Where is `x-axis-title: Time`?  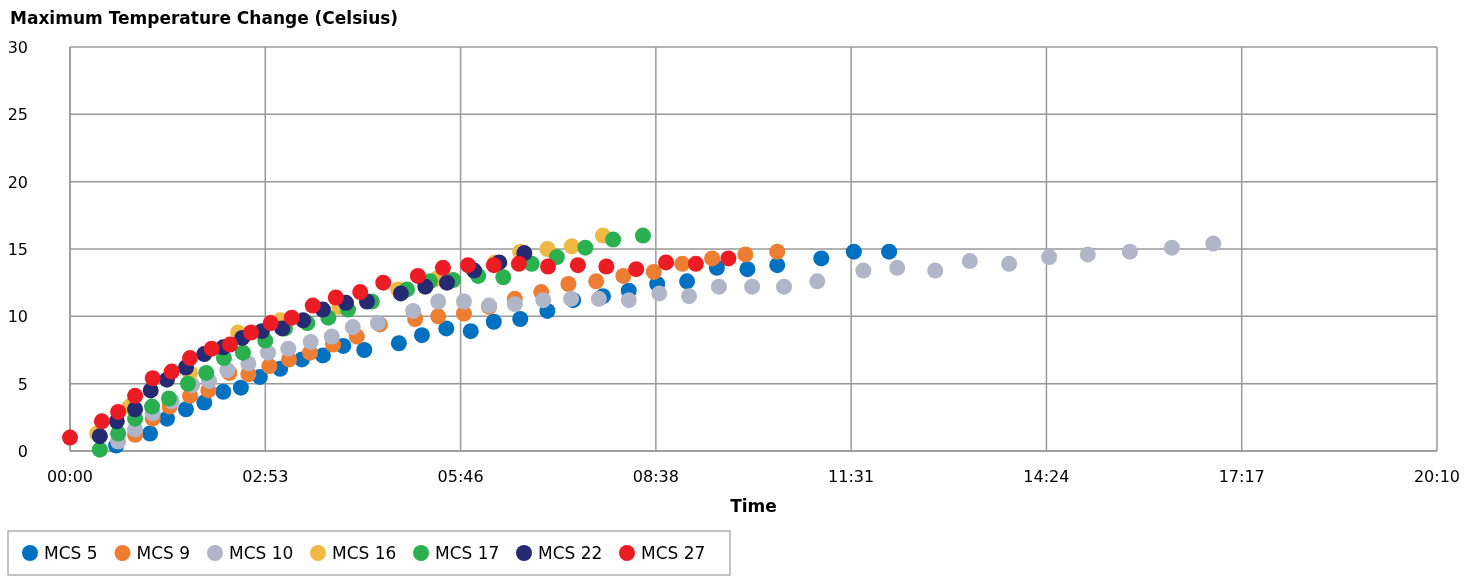
x-axis-title: Time is located at coordinates (753, 506).